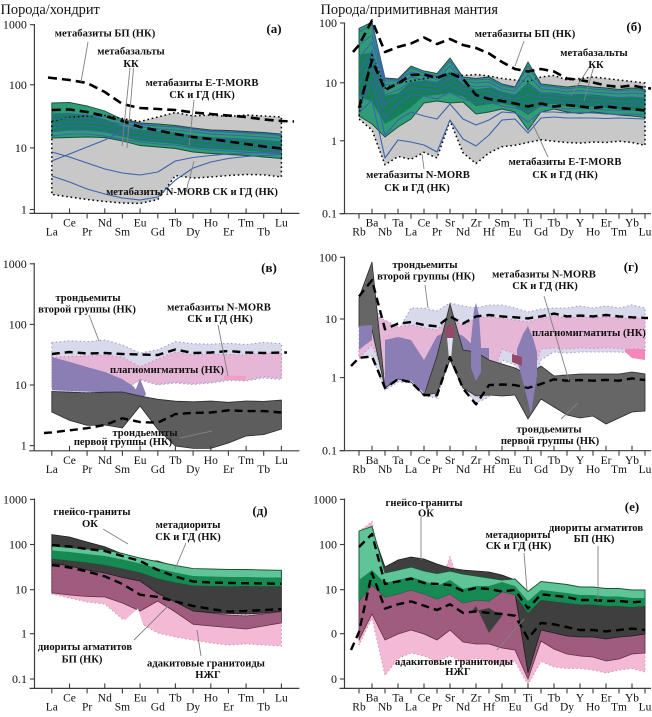 Image resolution: width=652 pixels, height=717 pixels. I want to click on svg-text: метабазиты E-T-MORB, so click(565, 162).